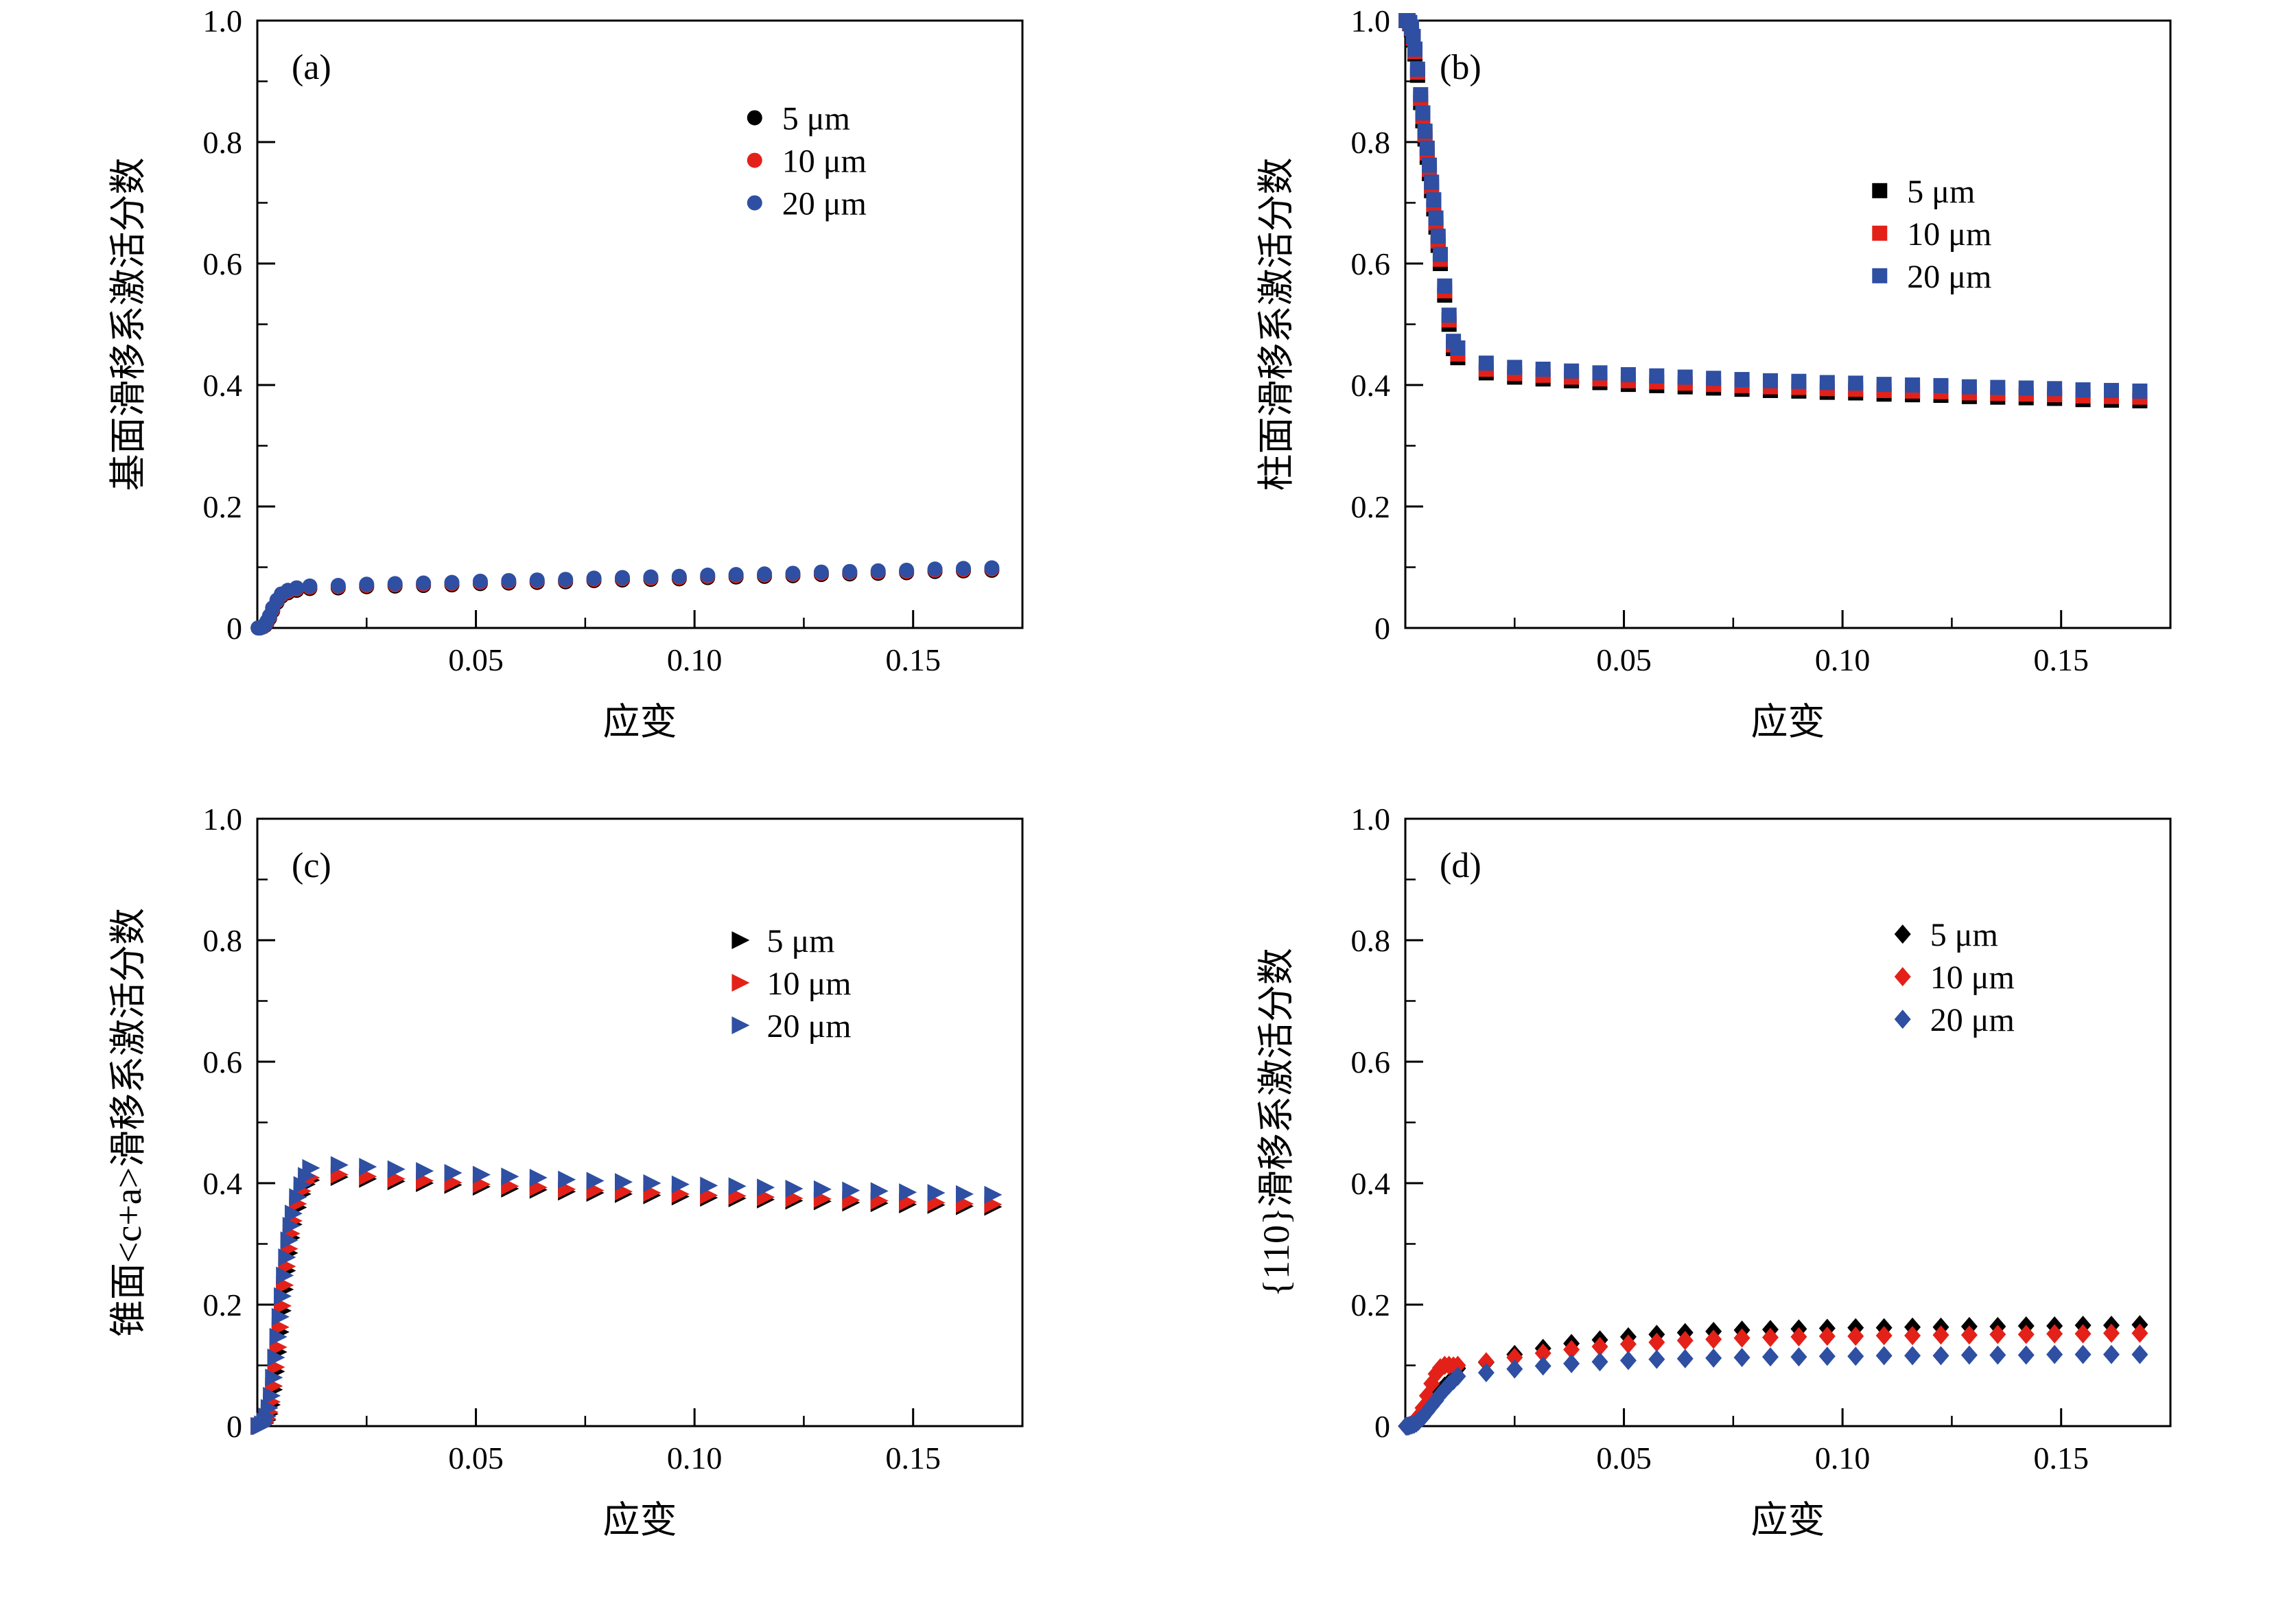 The image size is (2296, 1597). I want to click on panel-letter: (d), so click(1460, 865).